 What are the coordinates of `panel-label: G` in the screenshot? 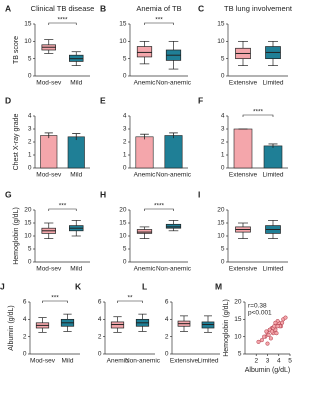 It's located at (8, 194).